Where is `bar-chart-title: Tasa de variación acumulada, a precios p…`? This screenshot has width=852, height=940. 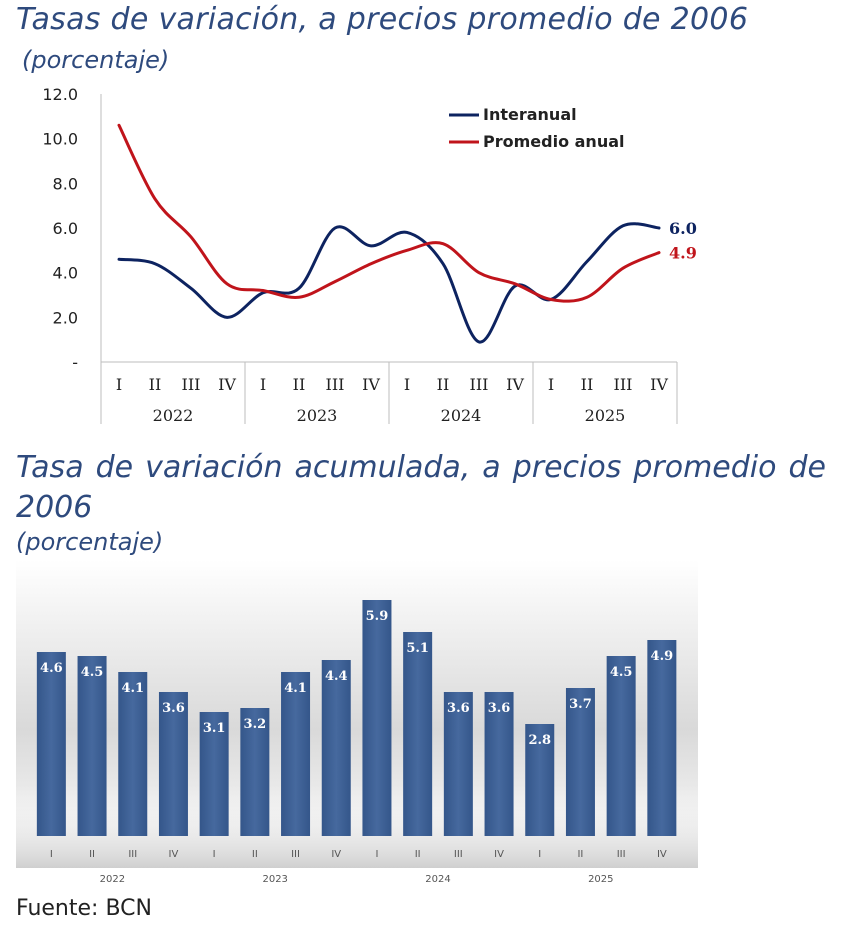
bar-chart-title: Tasa de variación acumulada, a precios p… is located at coordinates (421, 487).